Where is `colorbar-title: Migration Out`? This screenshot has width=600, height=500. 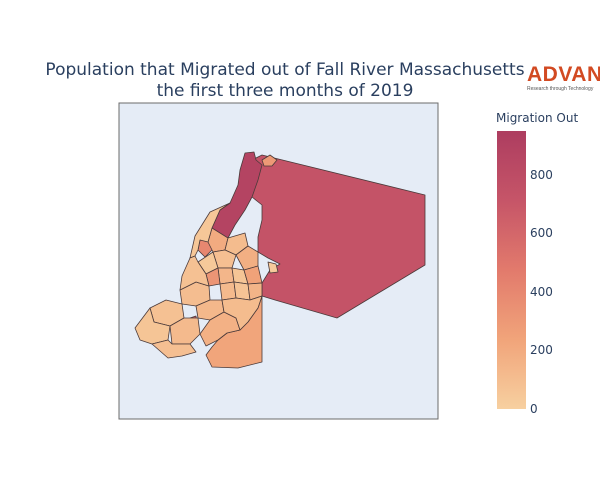 colorbar-title: Migration Out is located at coordinates (537, 118).